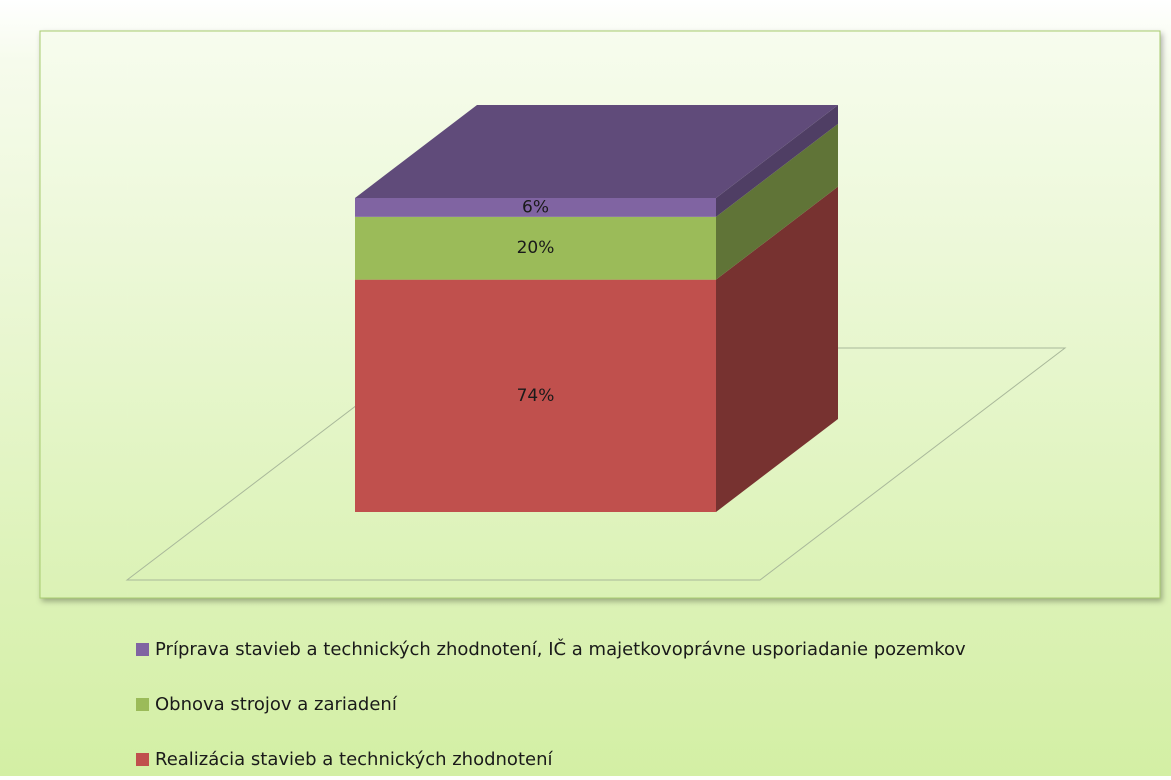  I want to click on bar-top, so click(596, 151).